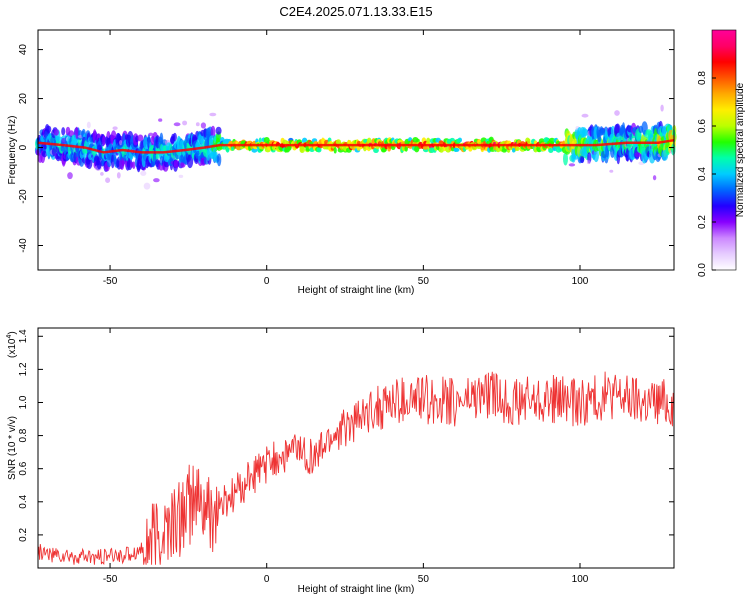  What do you see at coordinates (23, 435) in the screenshot?
I see `y-tick-label: 0.8` at bounding box center [23, 435].